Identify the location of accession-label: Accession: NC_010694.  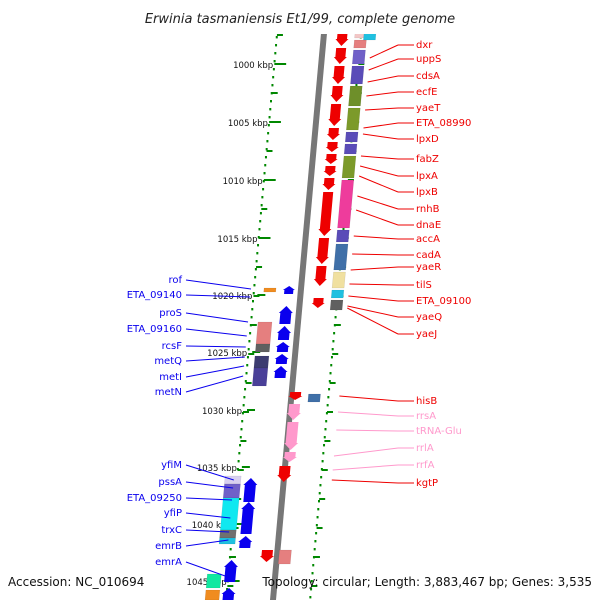
(76, 582).